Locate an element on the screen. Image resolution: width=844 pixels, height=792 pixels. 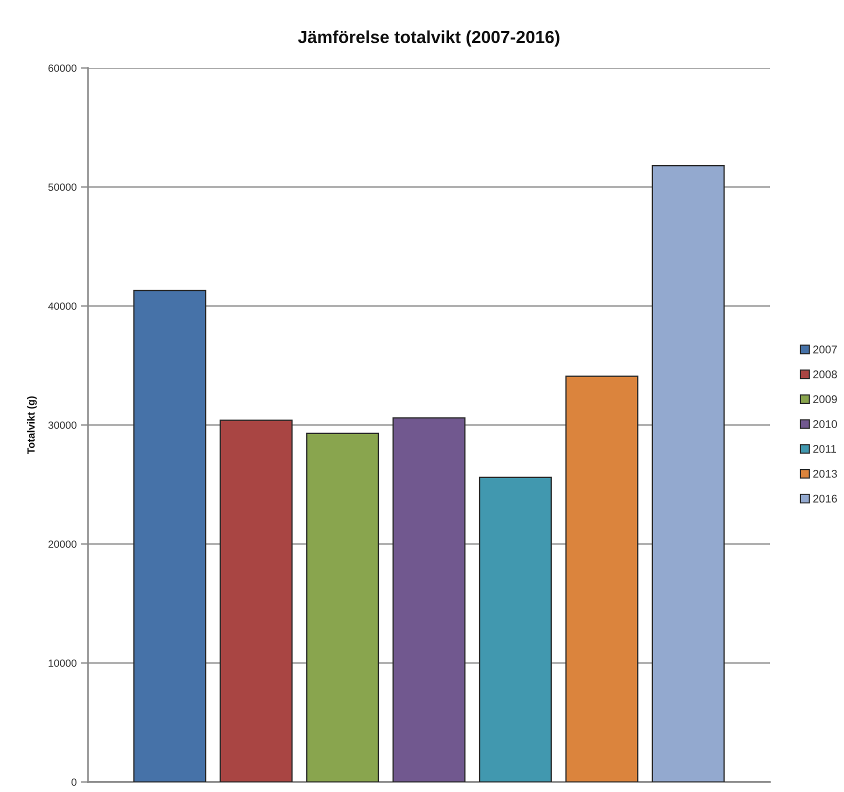
legend-label: 2010 is located at coordinates (825, 424).